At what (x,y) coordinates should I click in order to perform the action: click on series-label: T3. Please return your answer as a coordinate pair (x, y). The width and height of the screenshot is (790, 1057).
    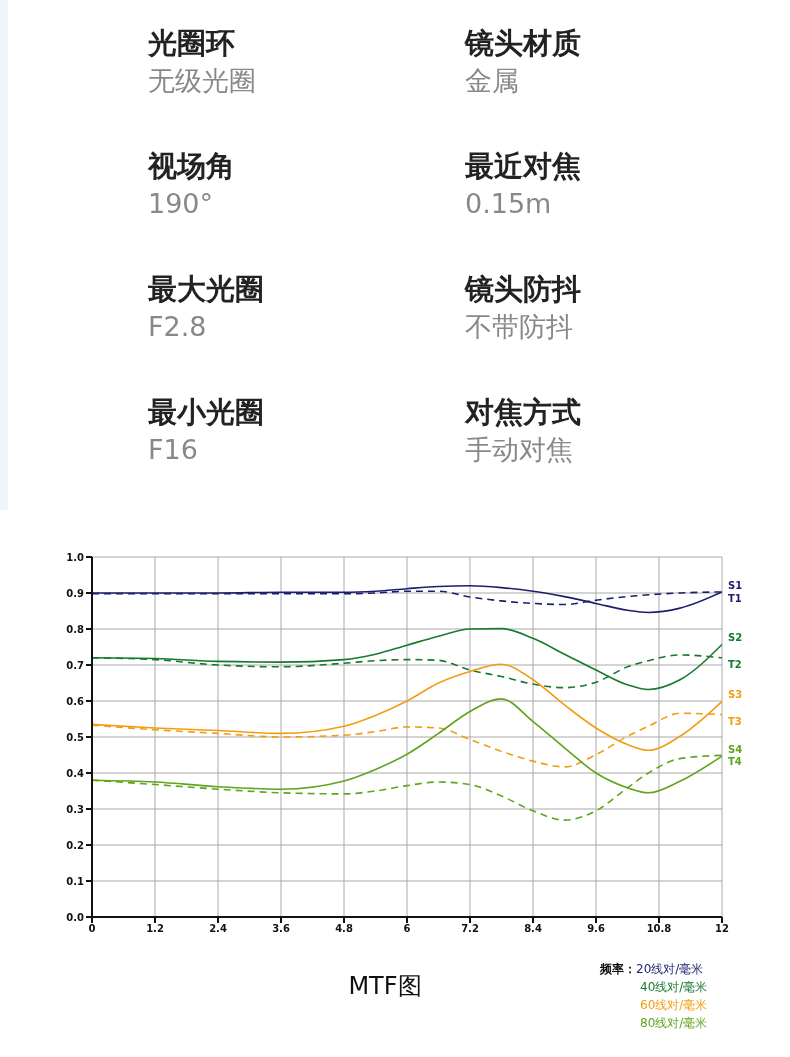
    Looking at the image, I should click on (735, 721).